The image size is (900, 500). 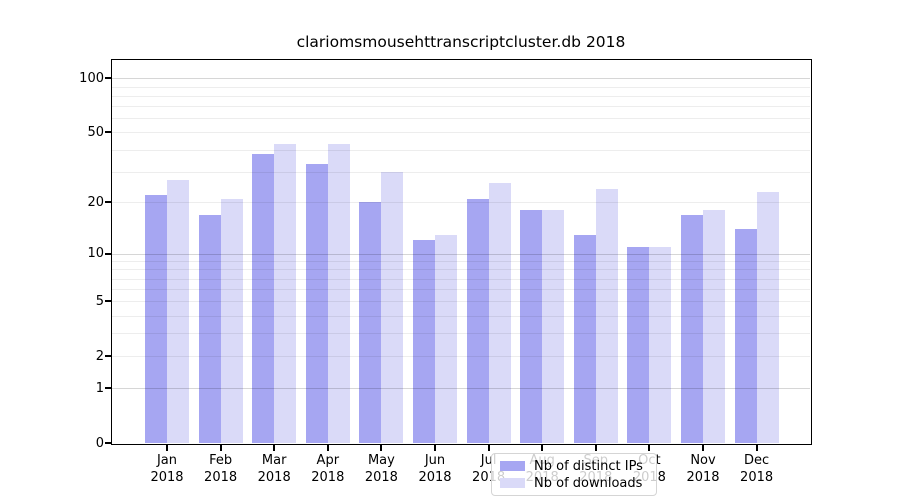 I want to click on x-tick-year-jun: 2018, so click(x=435, y=477).